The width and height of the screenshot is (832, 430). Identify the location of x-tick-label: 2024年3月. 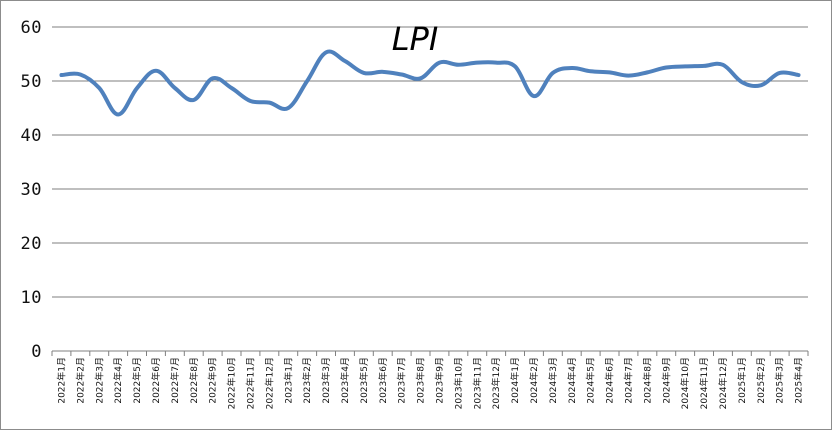
(553, 380).